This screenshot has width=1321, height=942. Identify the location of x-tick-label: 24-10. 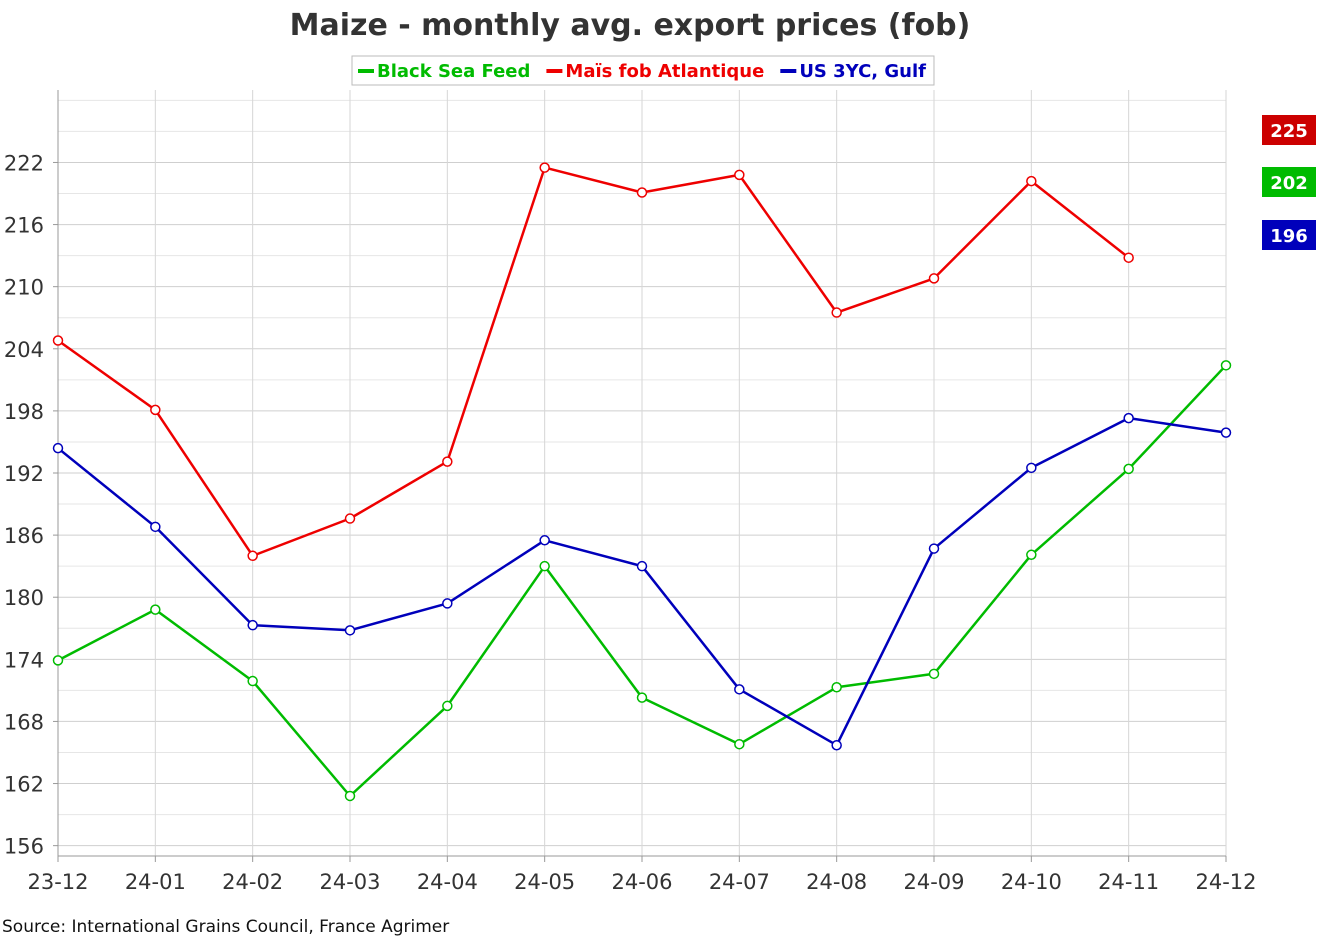
(1031, 882).